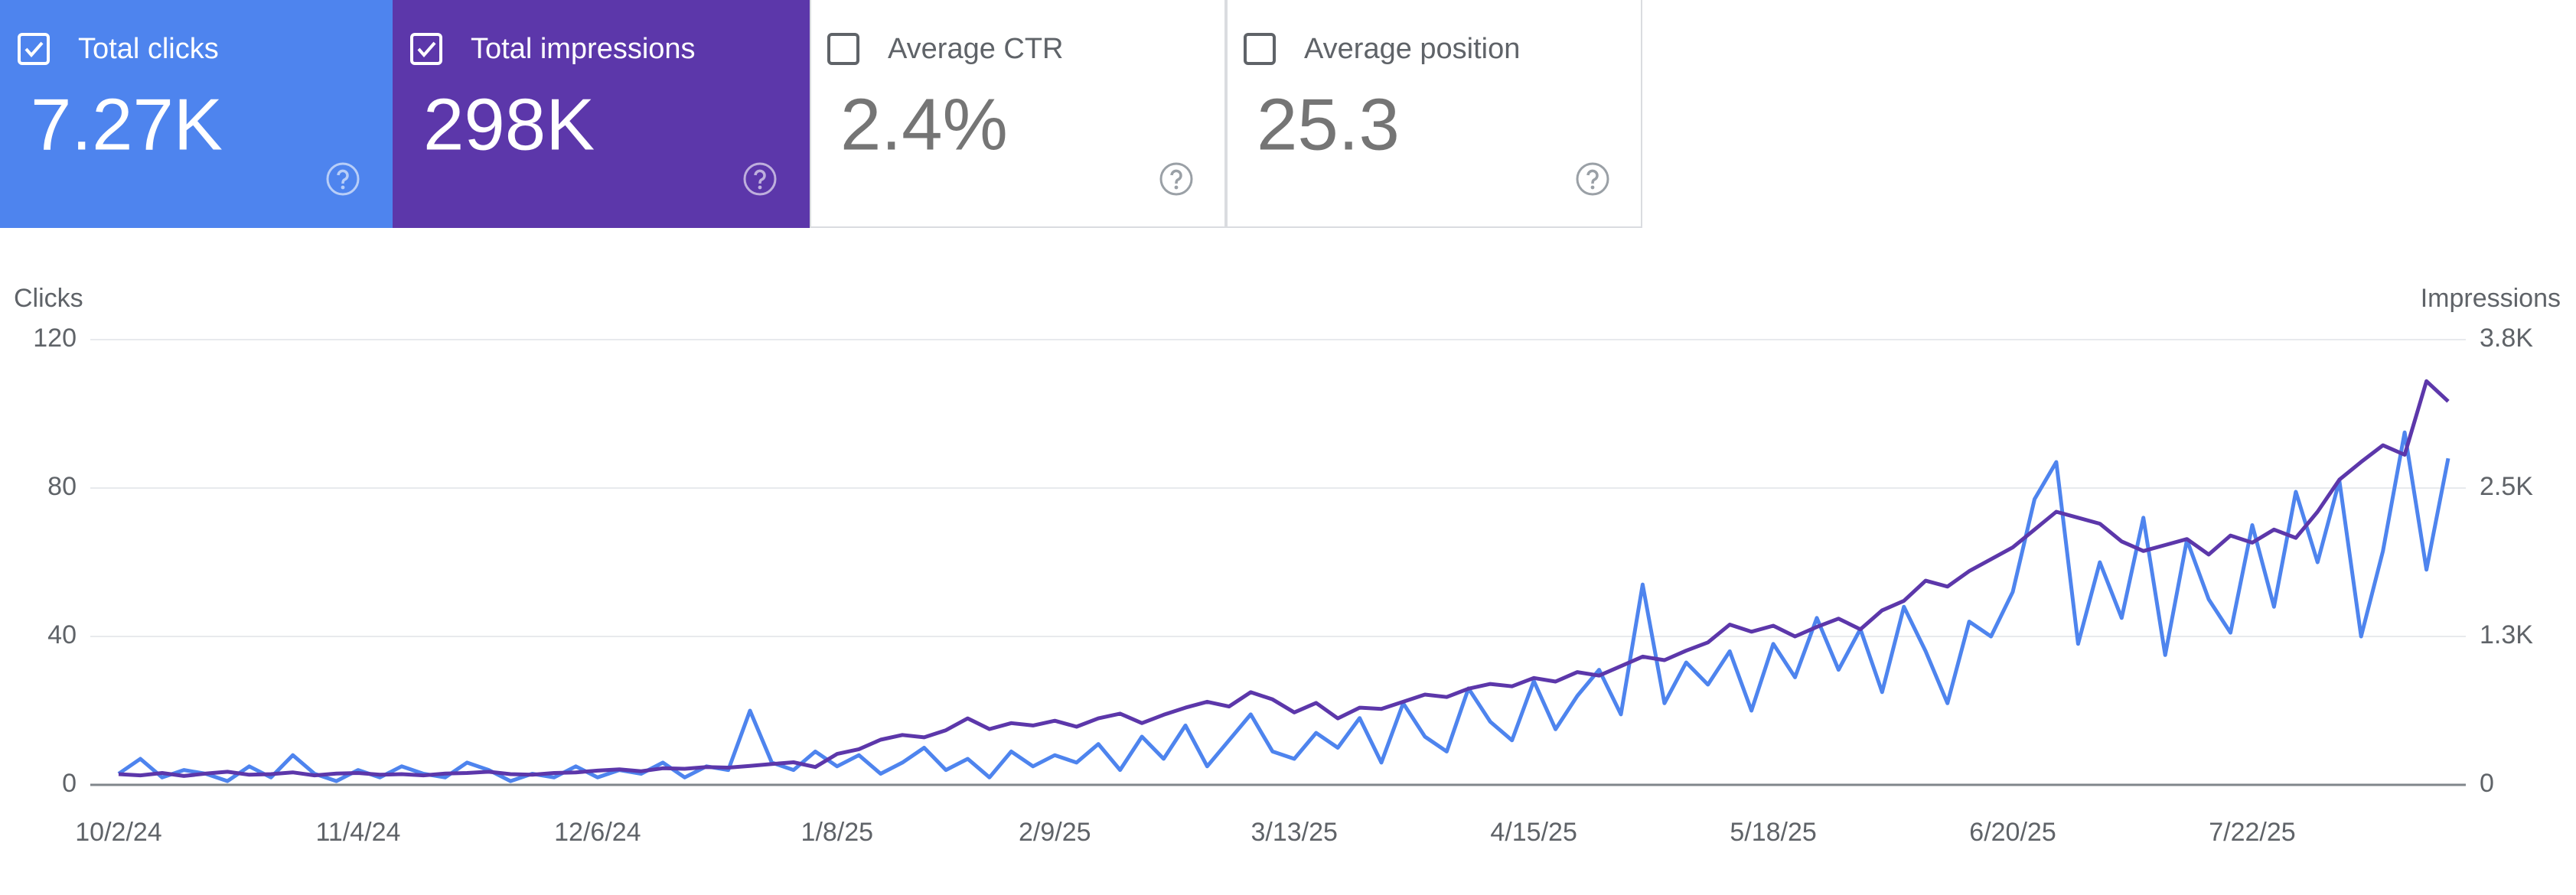 The height and width of the screenshot is (895, 2576). What do you see at coordinates (2507, 634) in the screenshot?
I see `y2-tick-label: 1.3K` at bounding box center [2507, 634].